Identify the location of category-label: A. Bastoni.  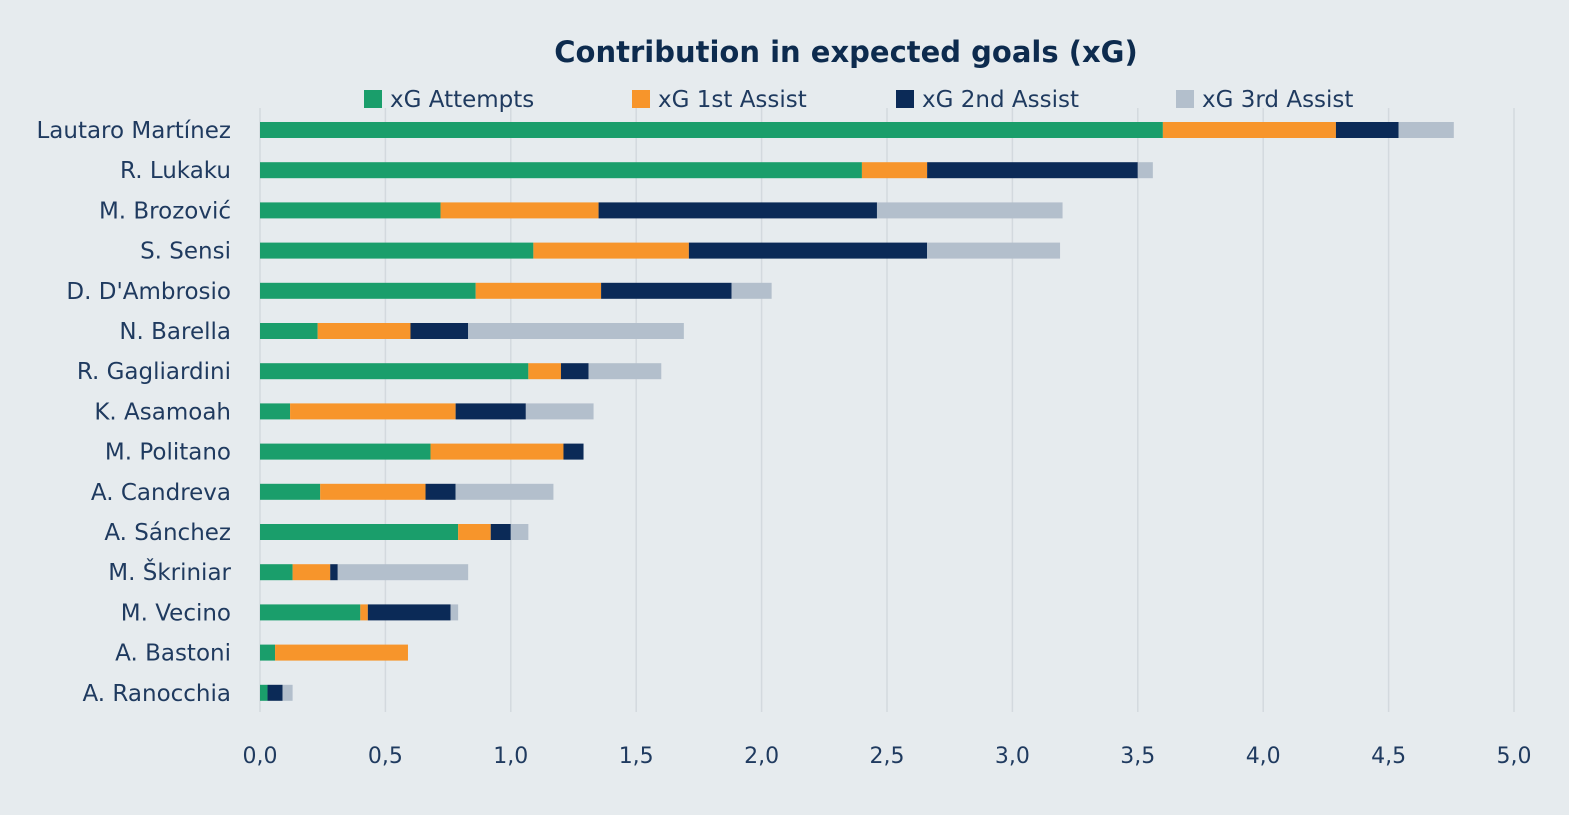
(173, 654).